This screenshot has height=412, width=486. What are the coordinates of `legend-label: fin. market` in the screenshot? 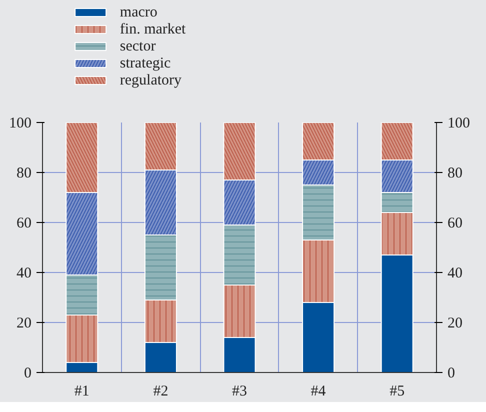 It's located at (153, 30).